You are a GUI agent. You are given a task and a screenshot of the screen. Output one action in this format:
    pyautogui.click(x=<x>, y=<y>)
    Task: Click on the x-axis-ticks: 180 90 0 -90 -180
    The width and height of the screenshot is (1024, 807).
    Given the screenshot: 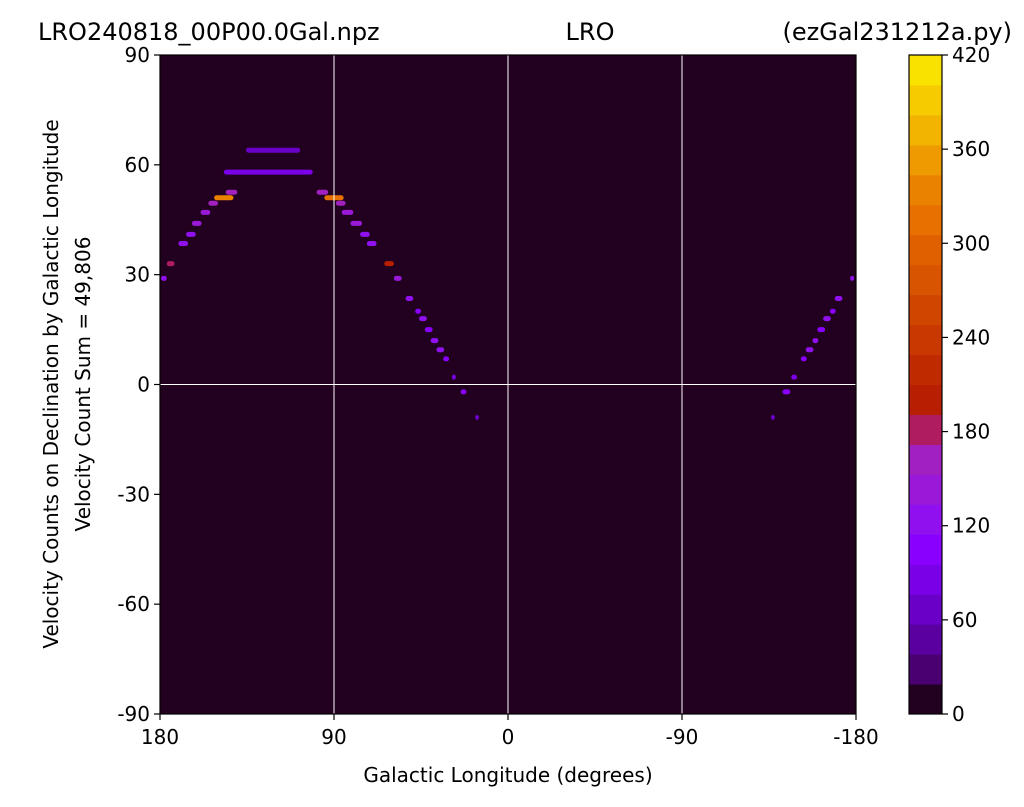 What is the action you would take?
    pyautogui.click(x=510, y=731)
    